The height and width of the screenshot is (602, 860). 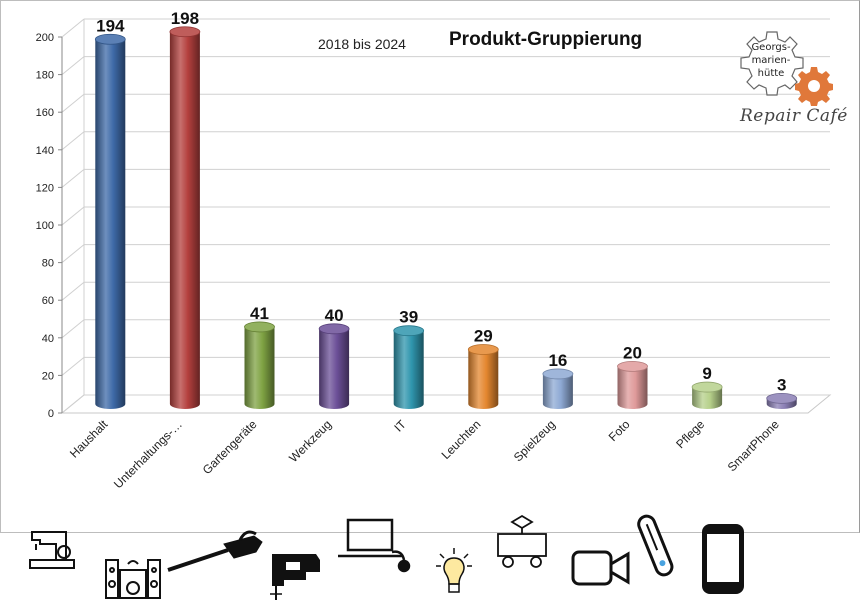 I want to click on jigsaw-icon, so click(x=295, y=577).